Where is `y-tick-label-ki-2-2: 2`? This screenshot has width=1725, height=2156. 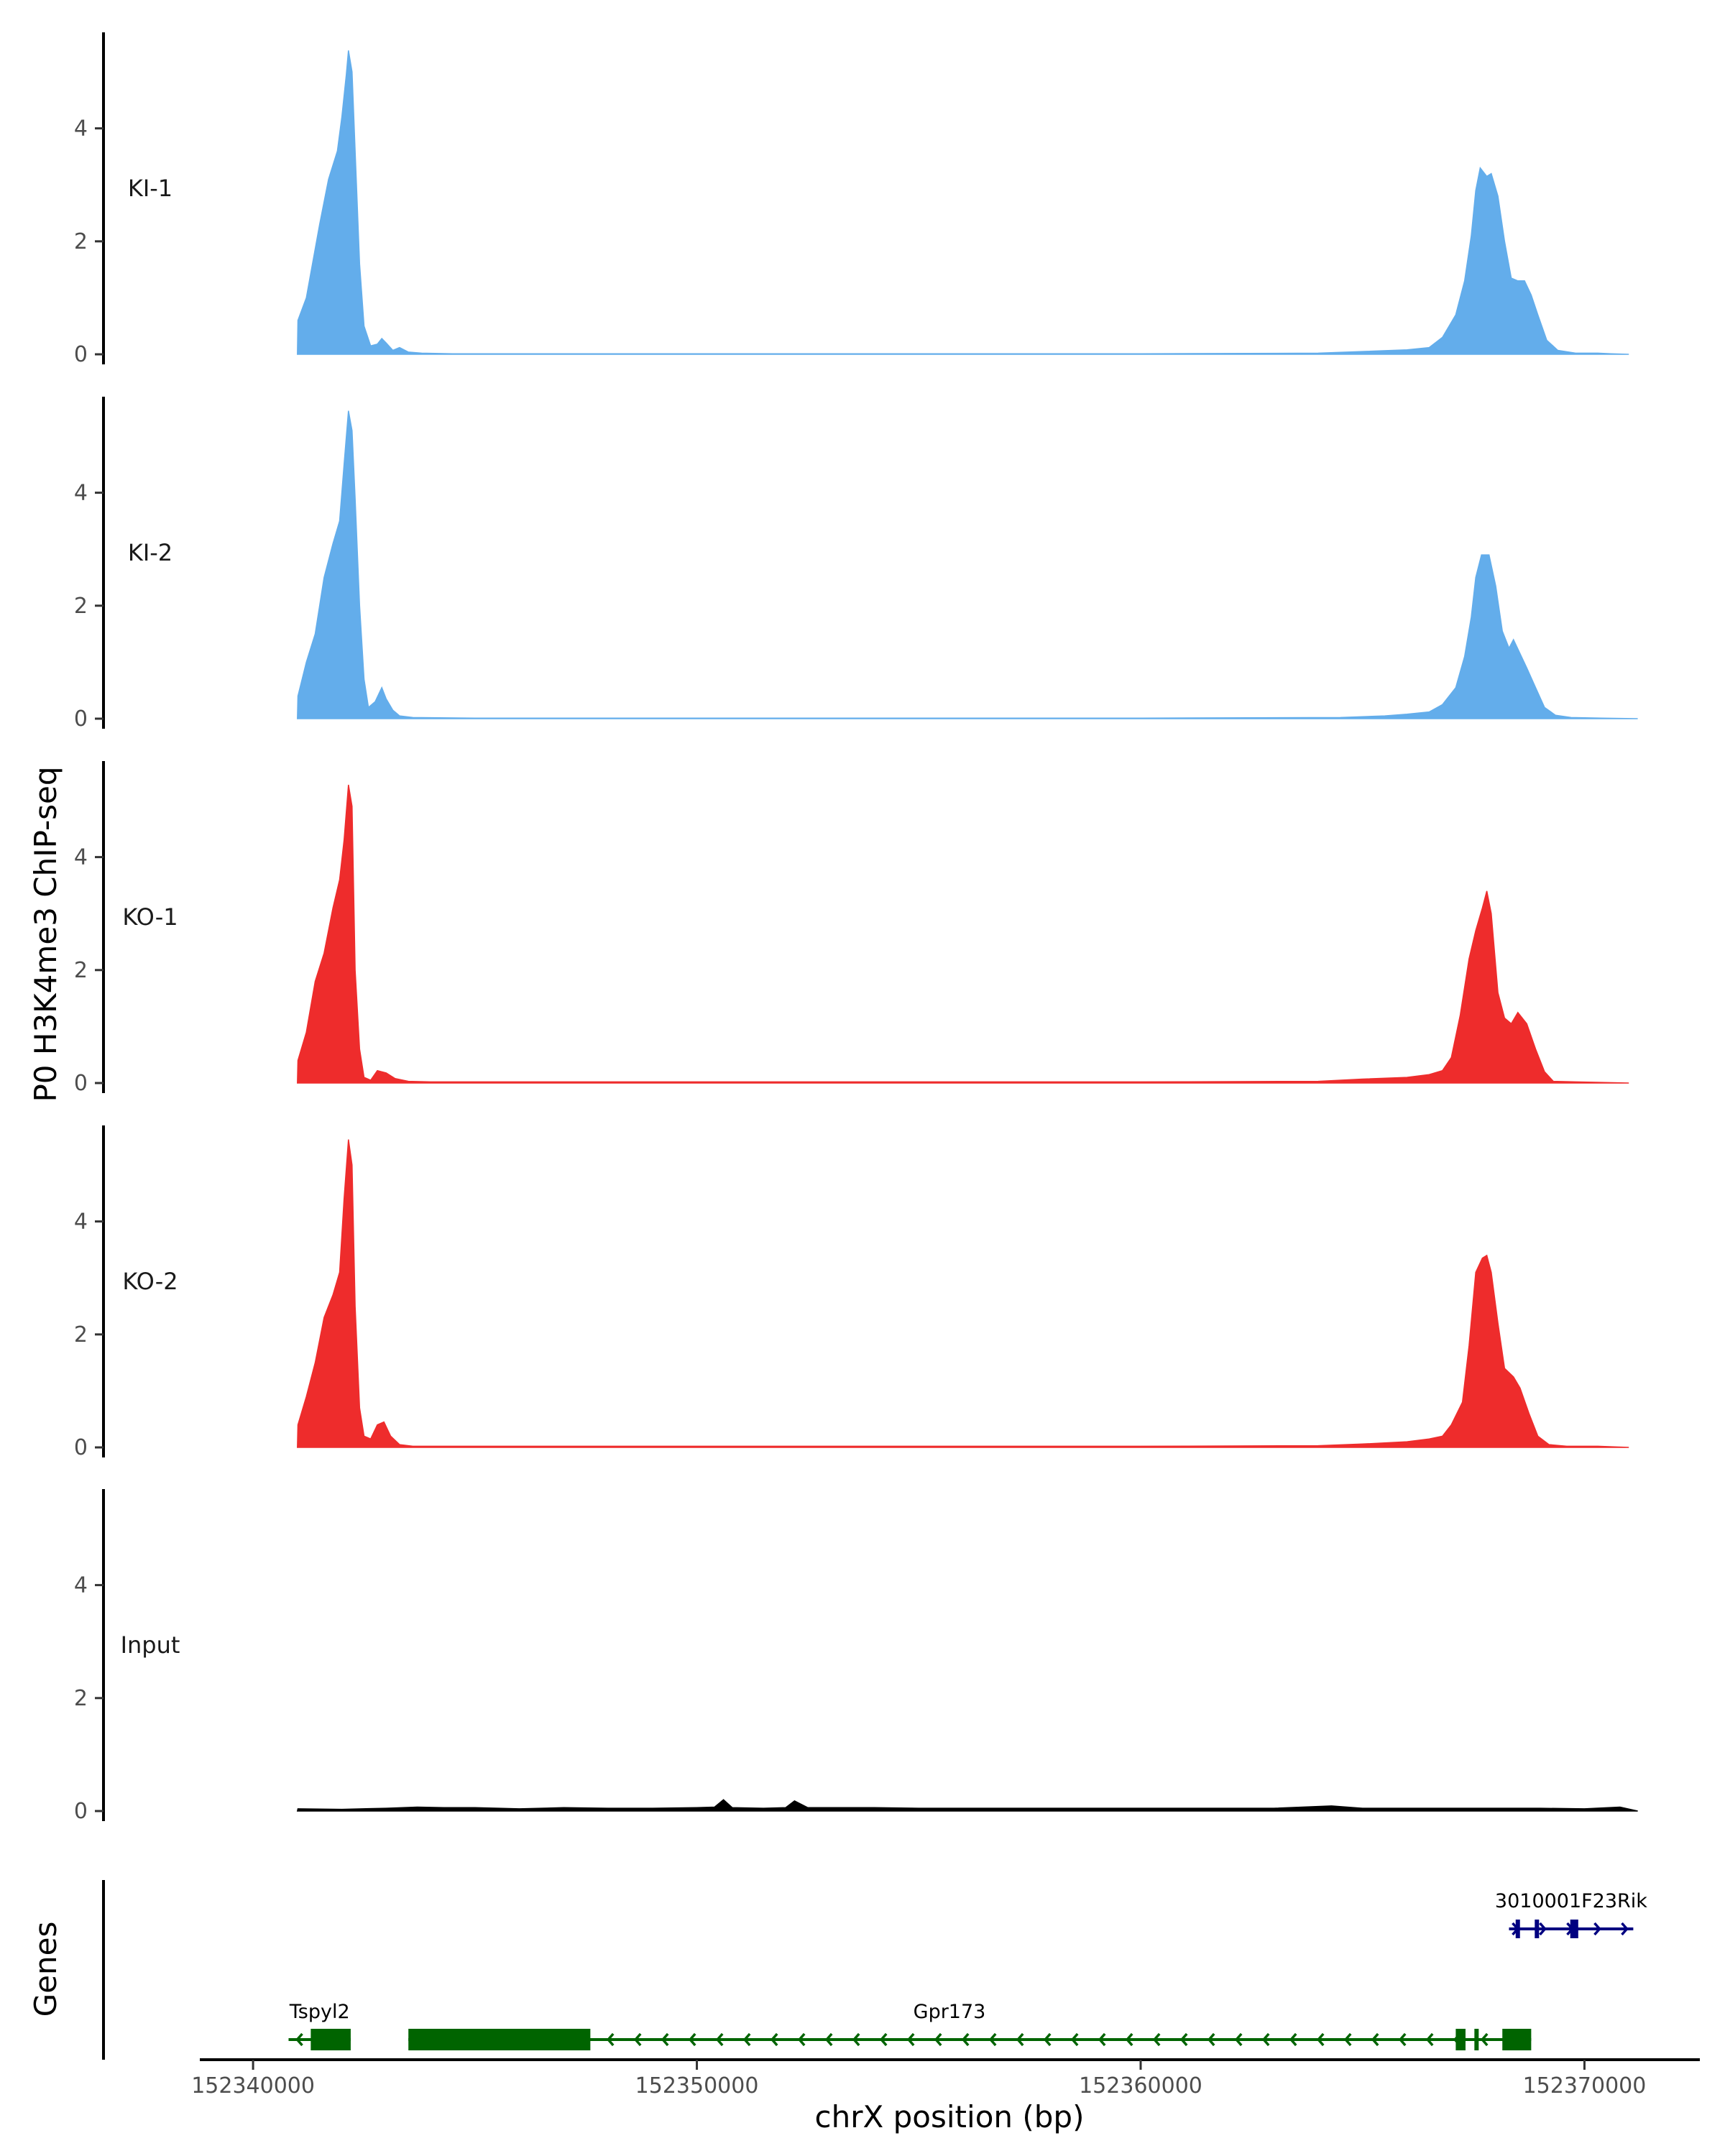
y-tick-label-ki-2-2: 2 is located at coordinates (81, 606).